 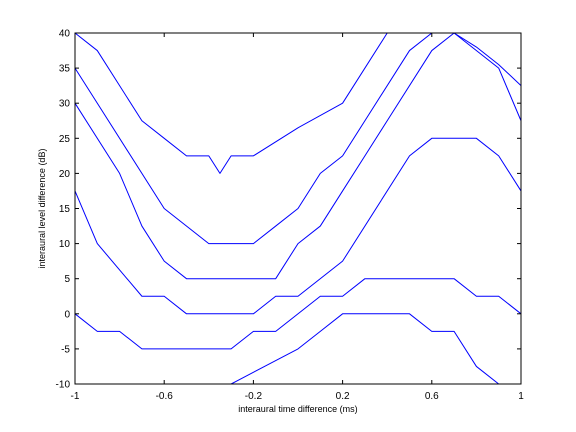 What do you see at coordinates (297, 409) in the screenshot?
I see `x-axis-label: interaural time difference (ms)` at bounding box center [297, 409].